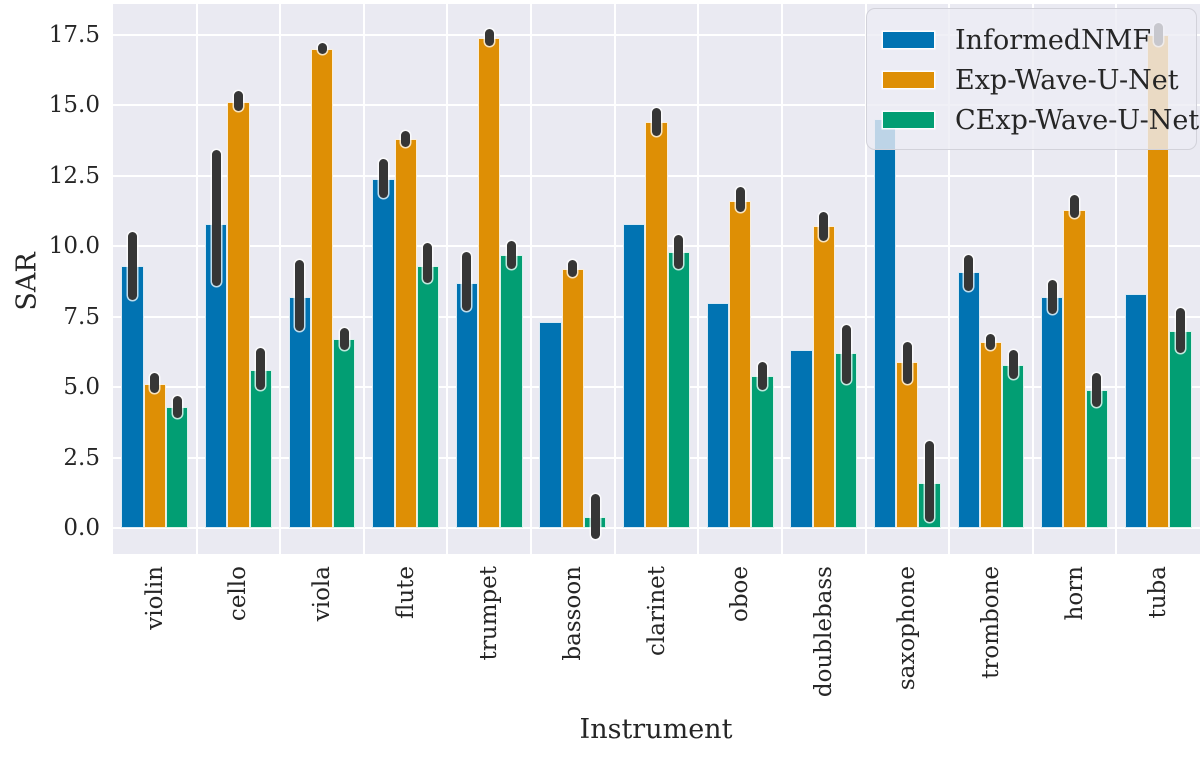 This screenshot has height=757, width=1200. What do you see at coordinates (1097, 459) in the screenshot?
I see `bar-horn-CExp-Wave-U-Net` at bounding box center [1097, 459].